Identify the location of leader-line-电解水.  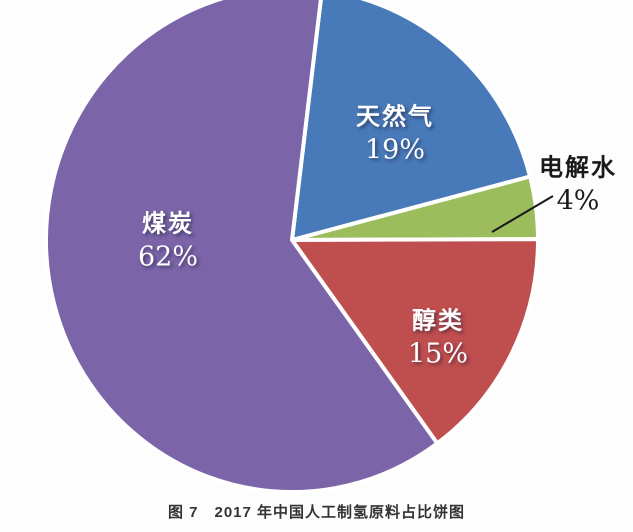
(522, 214).